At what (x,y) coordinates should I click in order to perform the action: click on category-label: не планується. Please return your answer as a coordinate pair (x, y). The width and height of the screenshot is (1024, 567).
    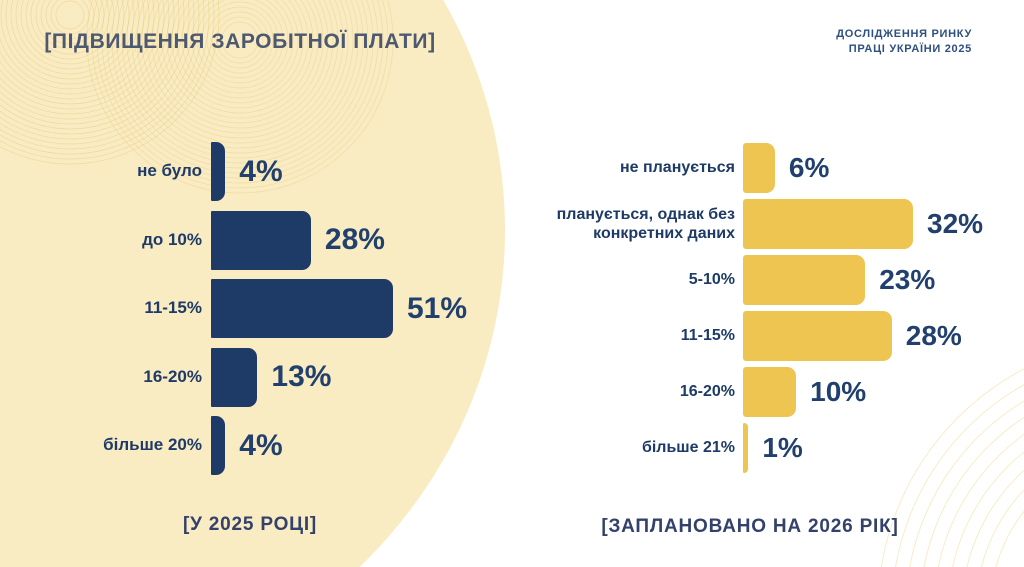
    Looking at the image, I should click on (677, 168).